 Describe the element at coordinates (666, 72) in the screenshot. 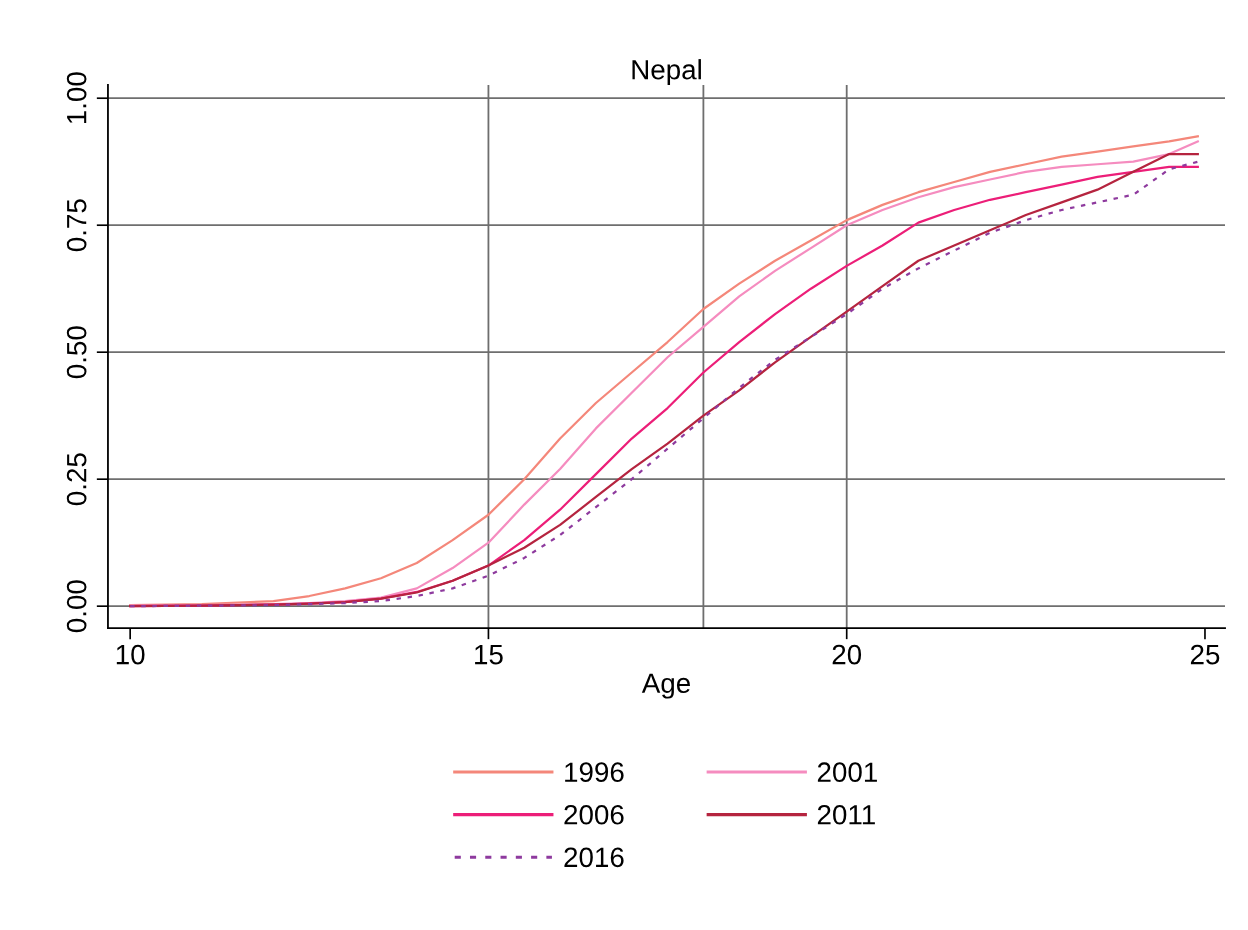

I see `chart-title: Nepal` at that location.